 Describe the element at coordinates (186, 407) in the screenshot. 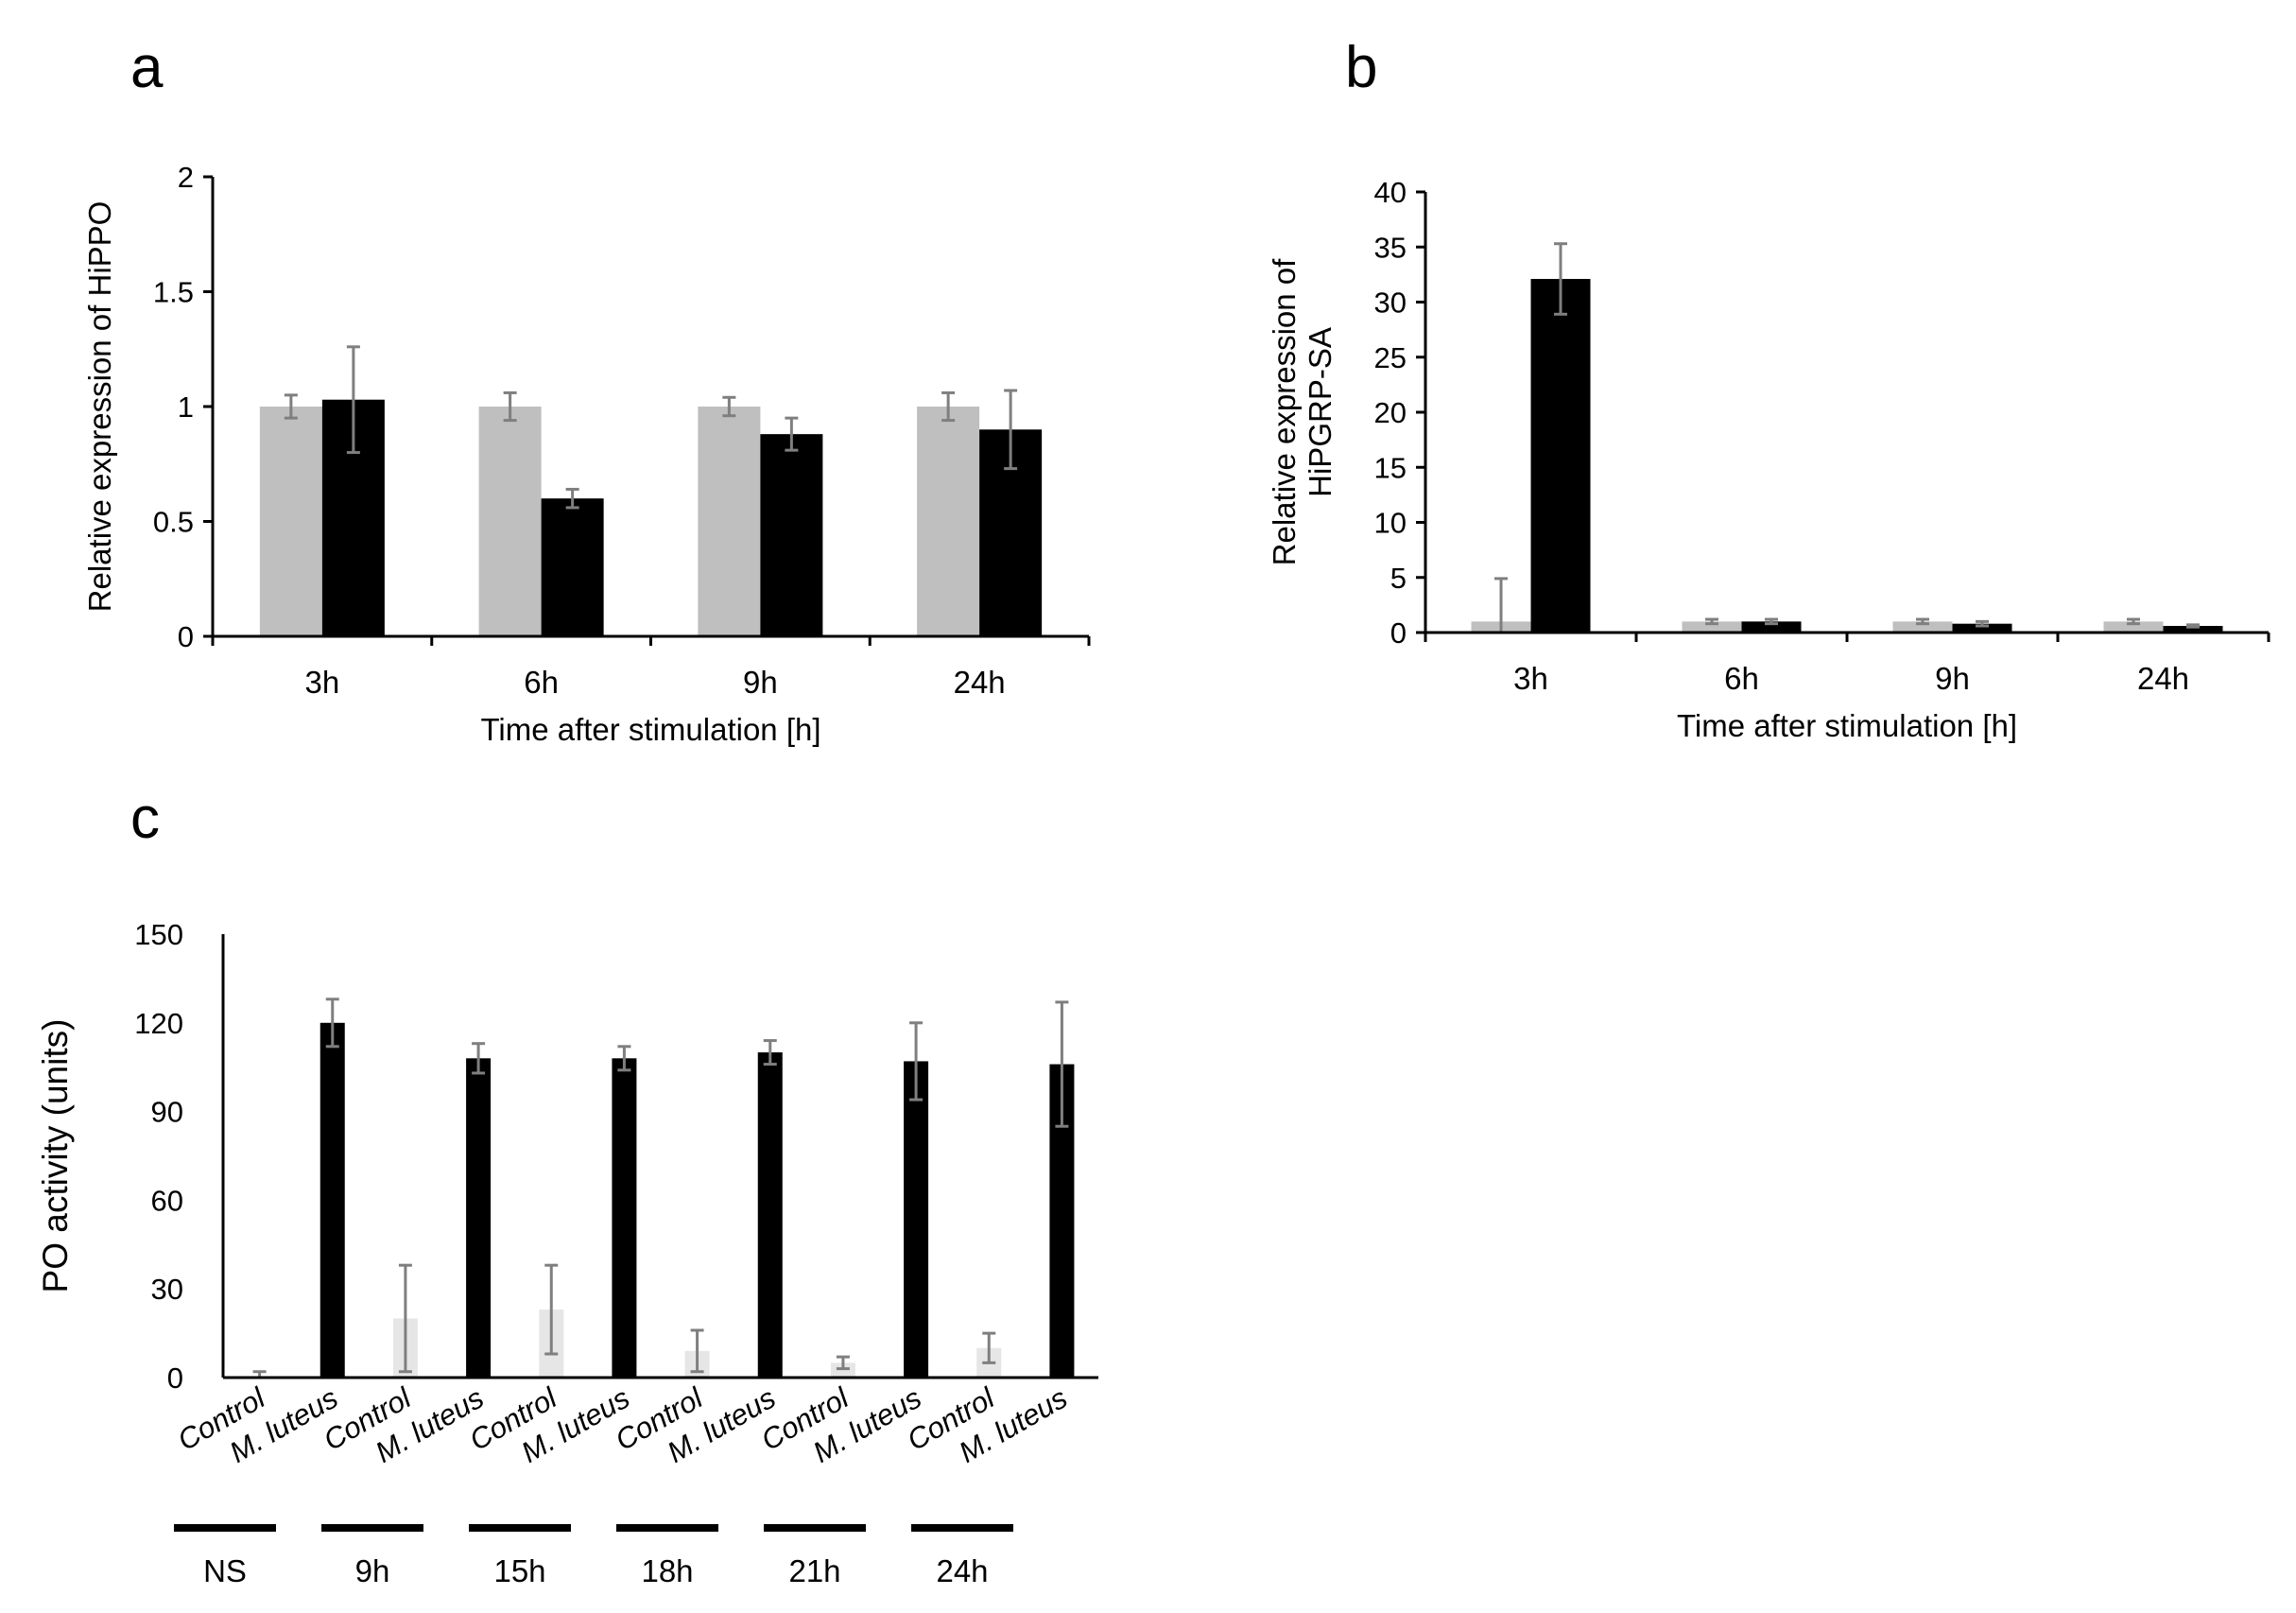

I see `y-tick-label: 1` at that location.